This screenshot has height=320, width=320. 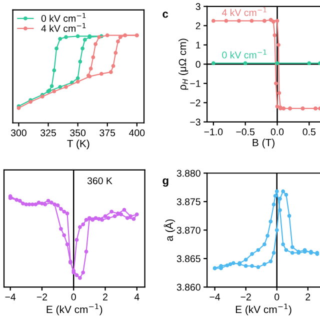 I want to click on y-axis-title: ρ$_{H}$ (μΩ cm), so click(x=183, y=64).